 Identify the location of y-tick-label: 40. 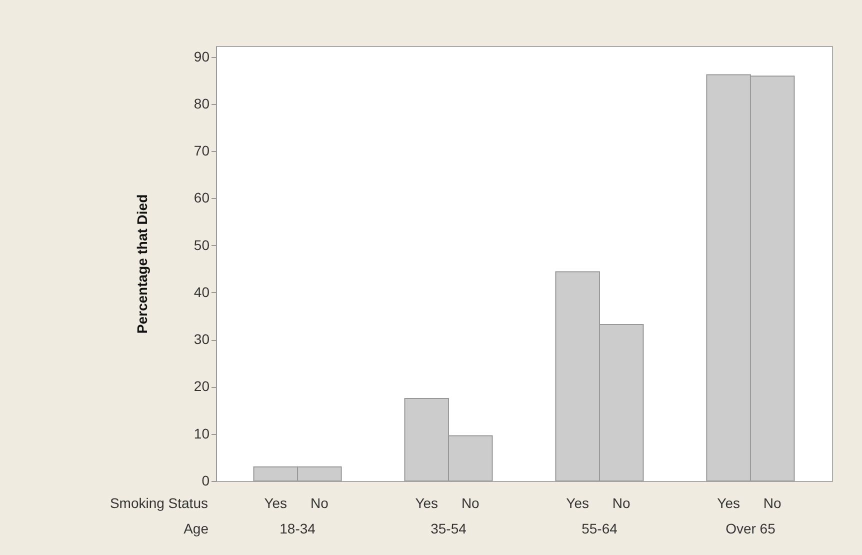
(202, 292).